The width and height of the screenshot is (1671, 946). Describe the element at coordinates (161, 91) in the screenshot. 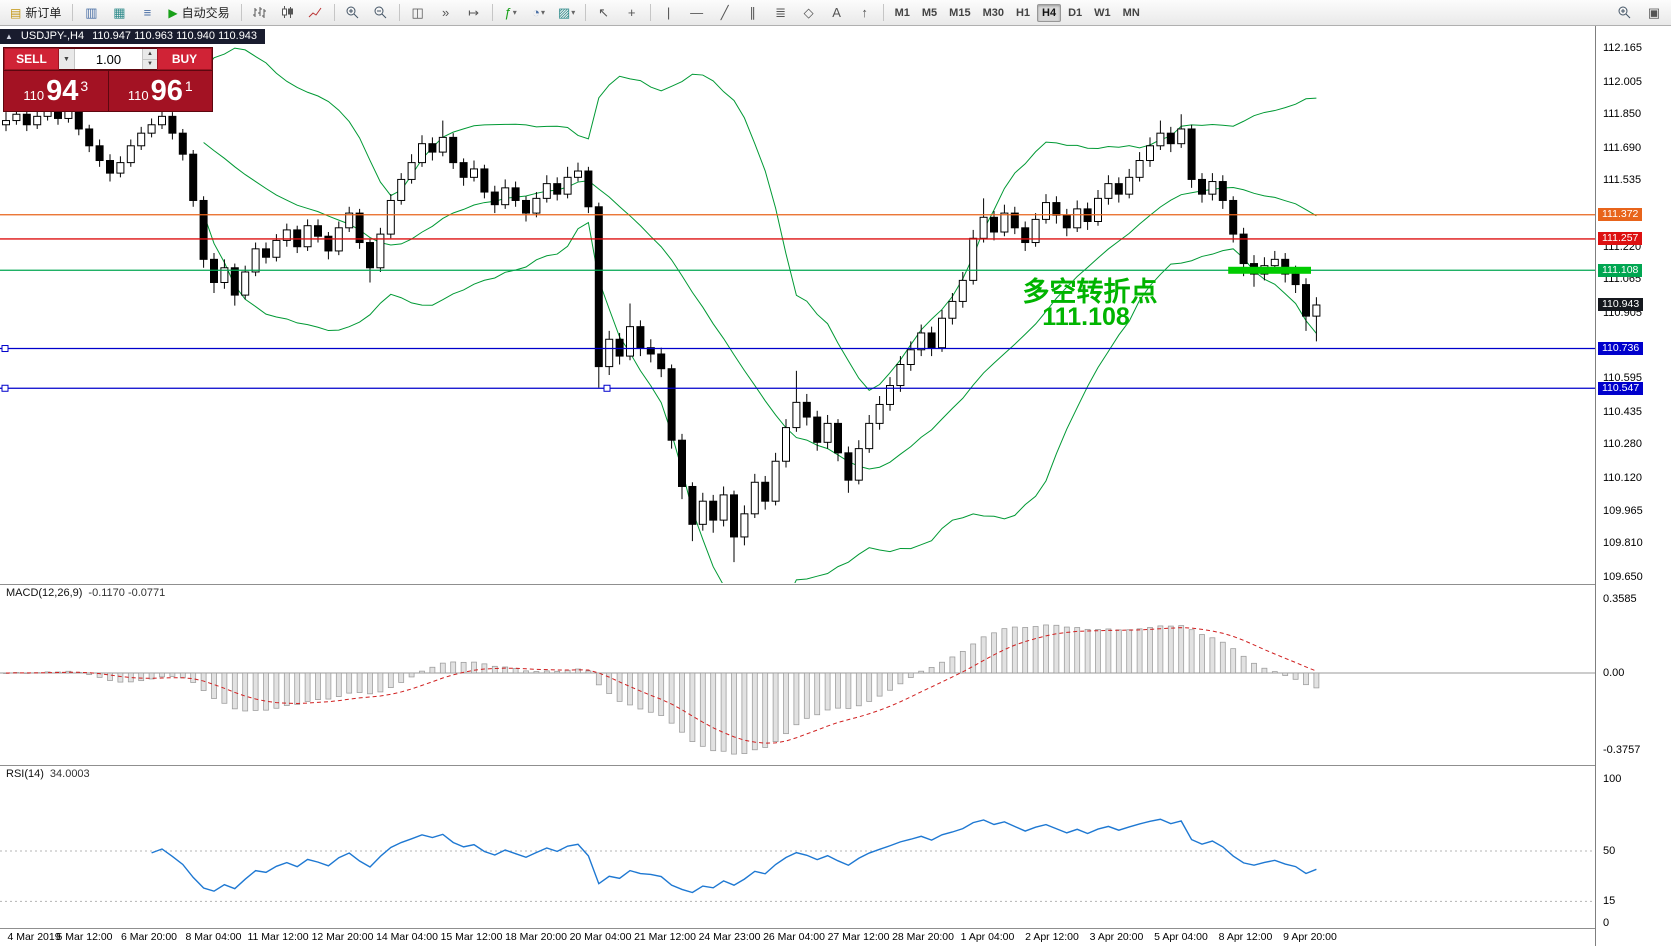

I see `buy-price: 110 96 1` at that location.